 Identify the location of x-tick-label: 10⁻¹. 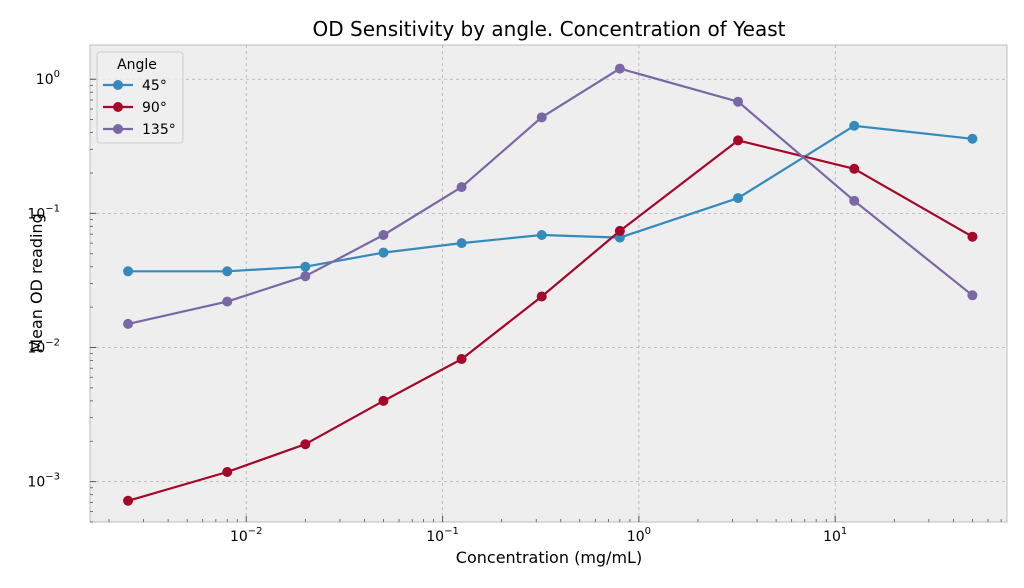
(442, 535).